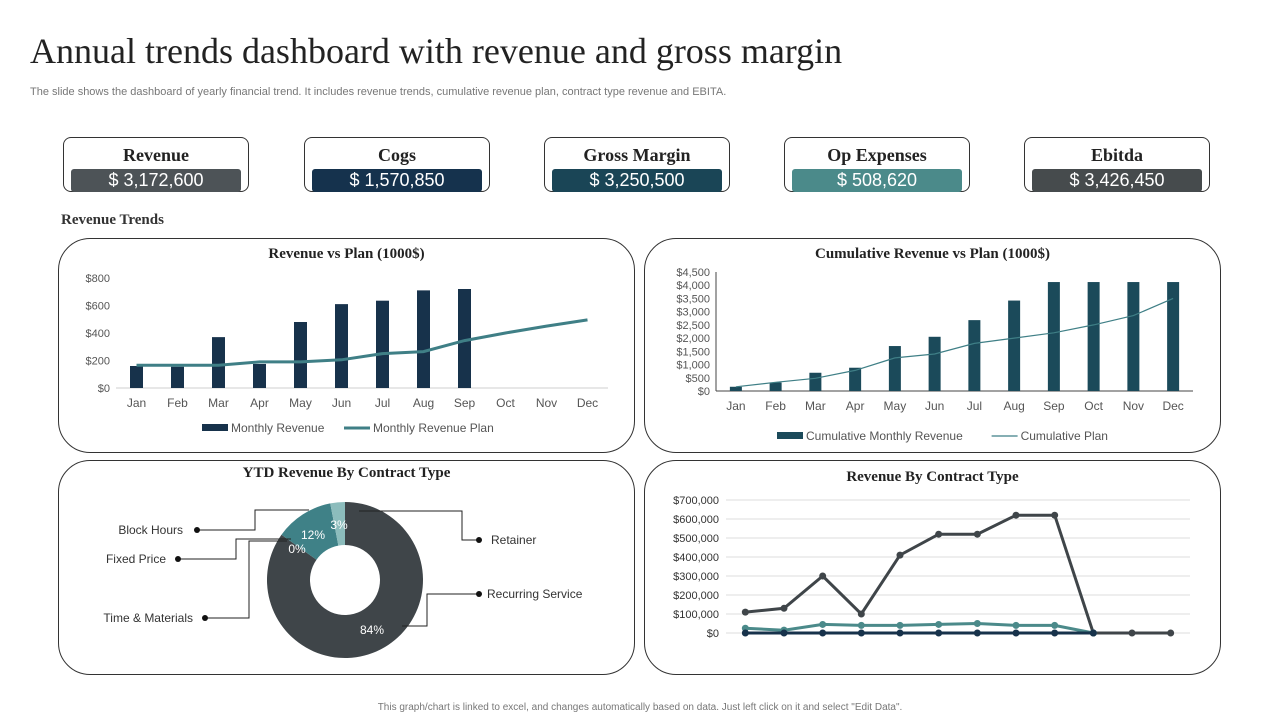 The width and height of the screenshot is (1280, 720). What do you see at coordinates (1117, 155) in the screenshot?
I see `kpi-label: Ebitda` at bounding box center [1117, 155].